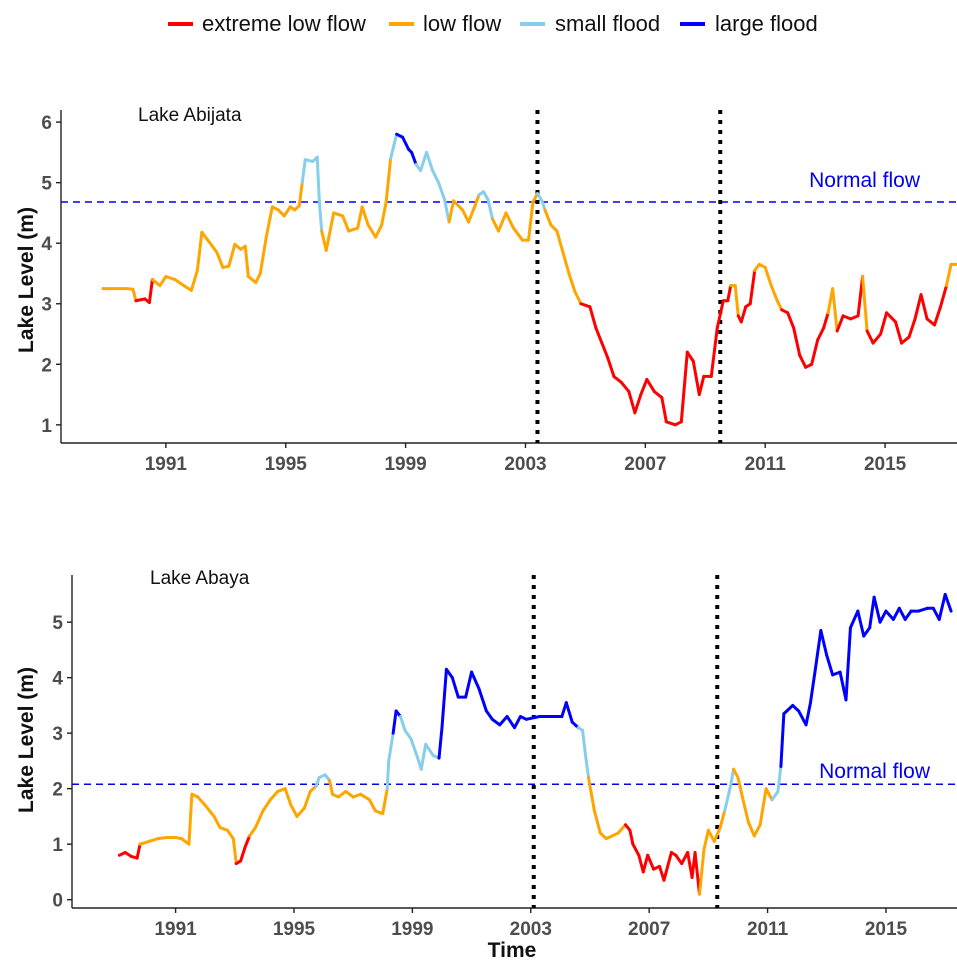  What do you see at coordinates (766, 23) in the screenshot?
I see `legend-label: large flood` at bounding box center [766, 23].